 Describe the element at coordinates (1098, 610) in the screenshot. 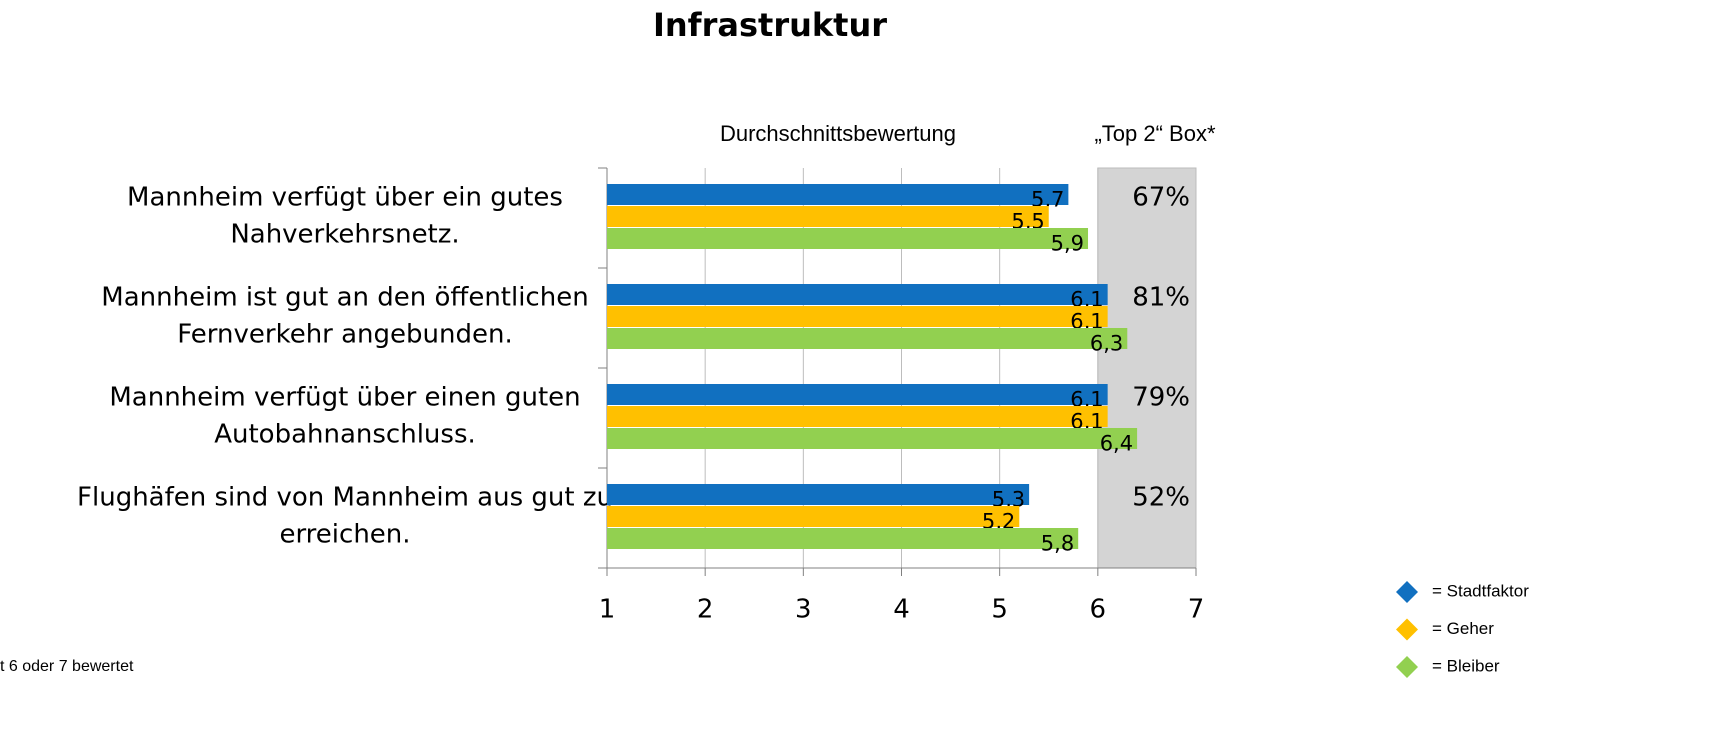

I see `x-tick-label: 6` at that location.